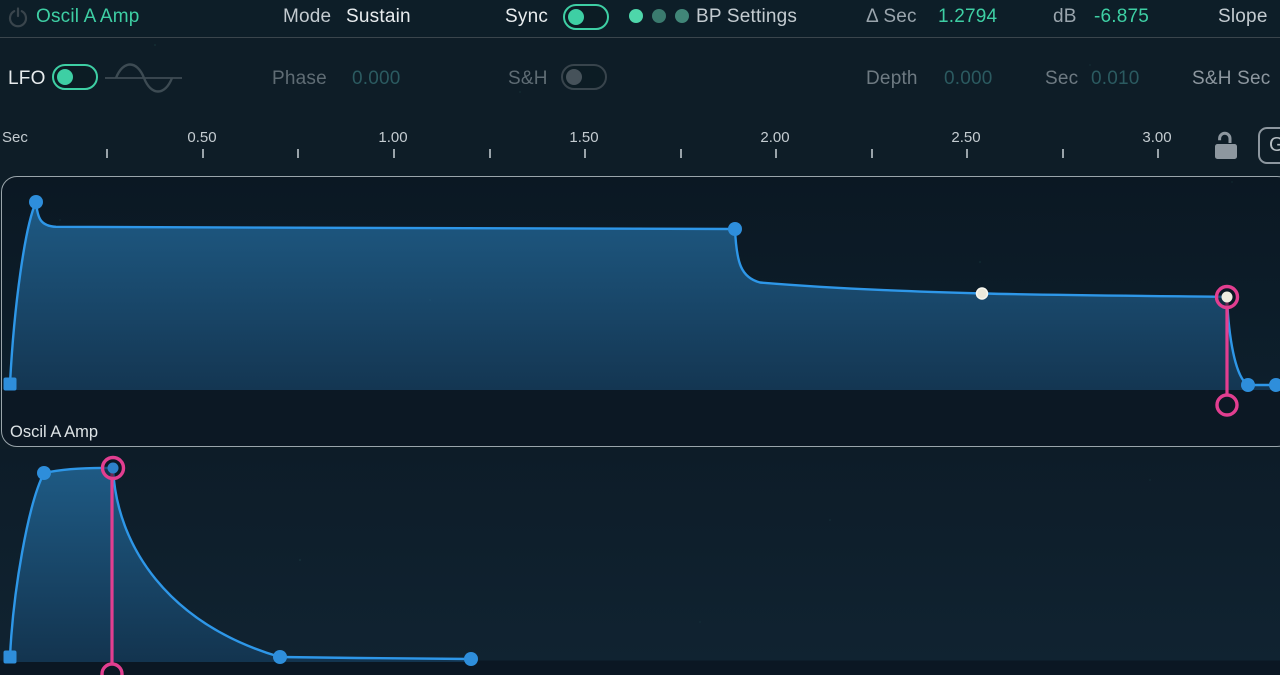 Image resolution: width=1280 pixels, height=675 pixels. I want to click on envelope-title: Oscil A Amp, so click(88, 16).